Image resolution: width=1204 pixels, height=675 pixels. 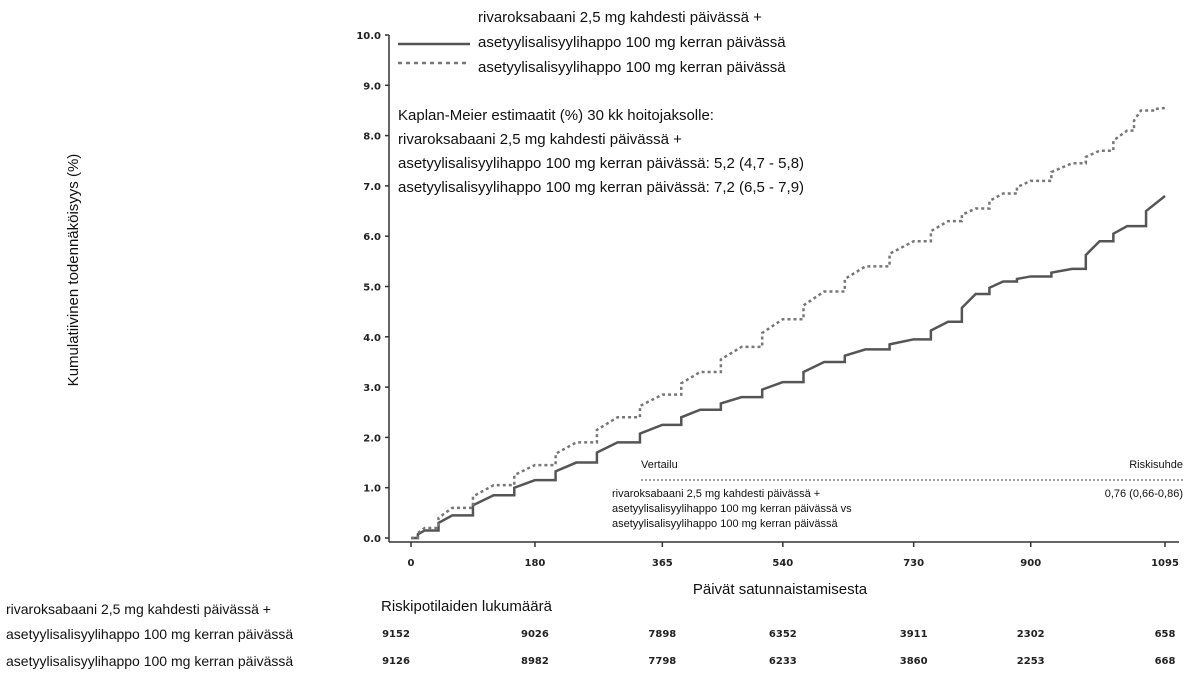 I want to click on risk-value: 6233, so click(x=783, y=661).